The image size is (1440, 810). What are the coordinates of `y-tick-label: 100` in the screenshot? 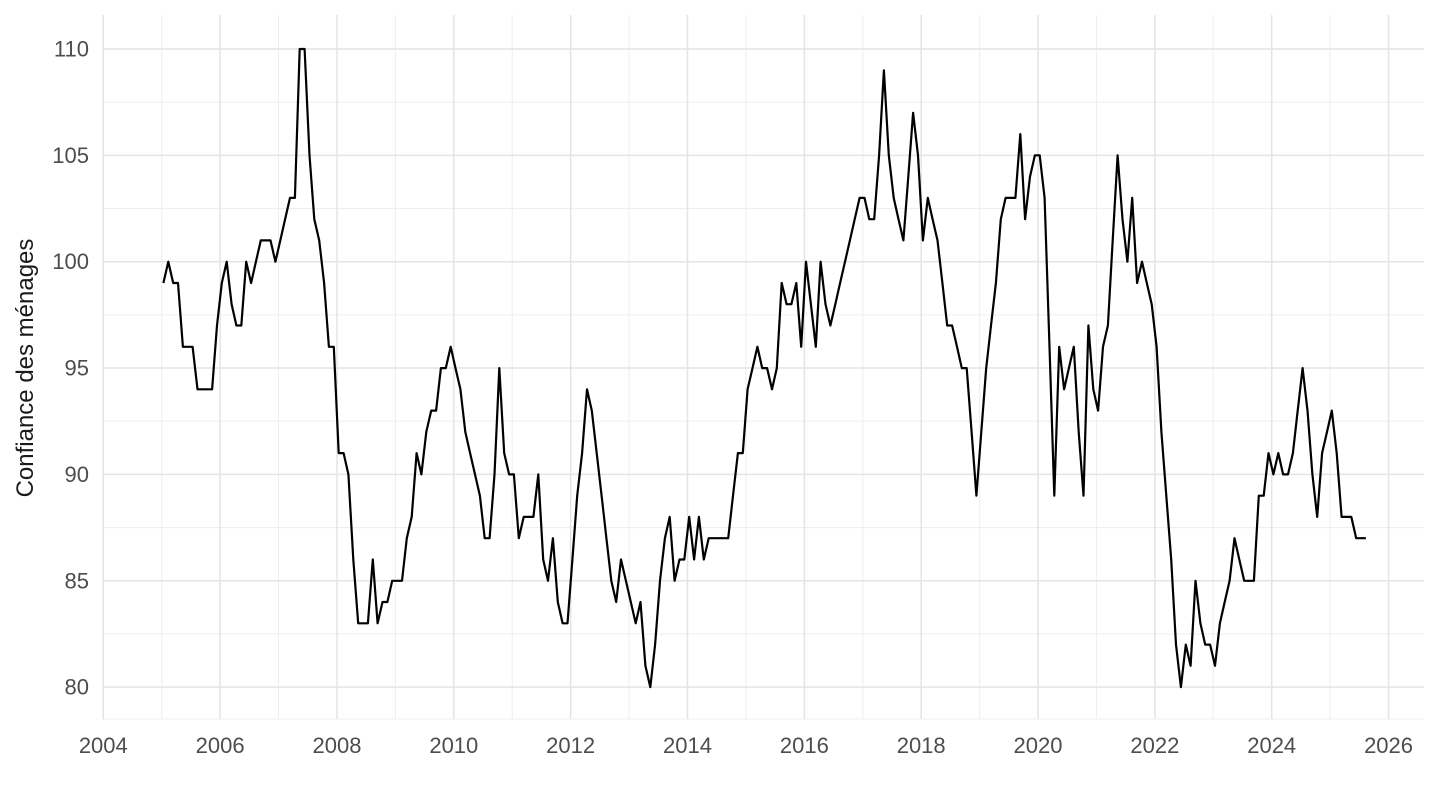 It's located at (70, 261).